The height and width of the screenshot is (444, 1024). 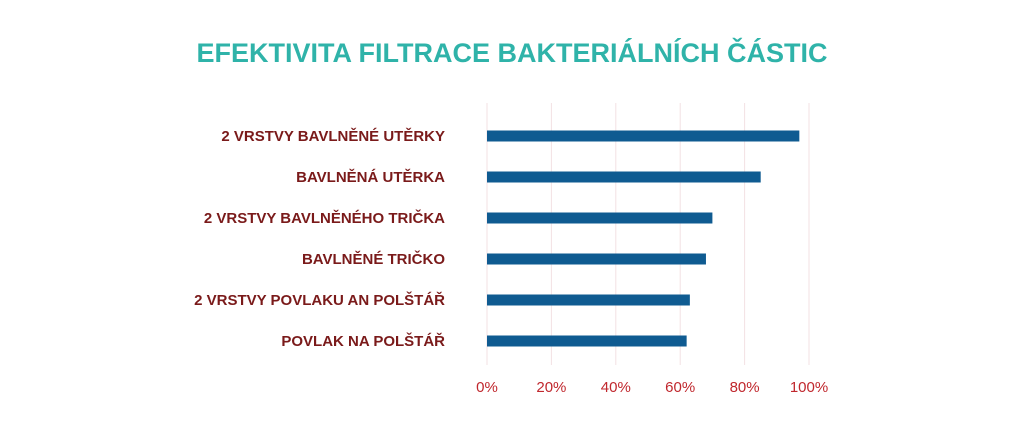 What do you see at coordinates (809, 387) in the screenshot?
I see `x-tick-label: 100%` at bounding box center [809, 387].